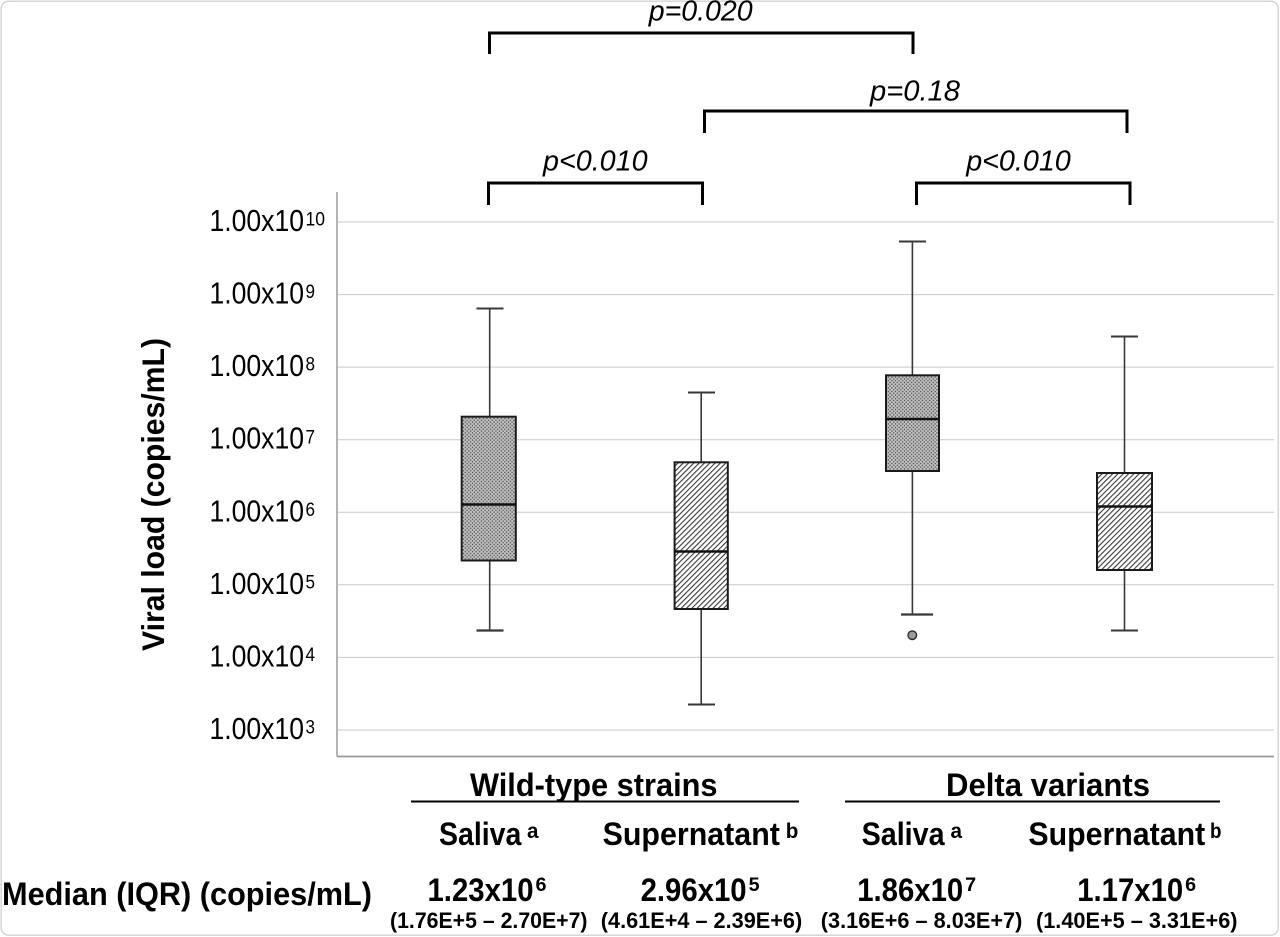 This screenshot has width=1280, height=937. What do you see at coordinates (922, 920) in the screenshot?
I see `svg-text: (3.16E+6 – 8.03E+7)` at bounding box center [922, 920].